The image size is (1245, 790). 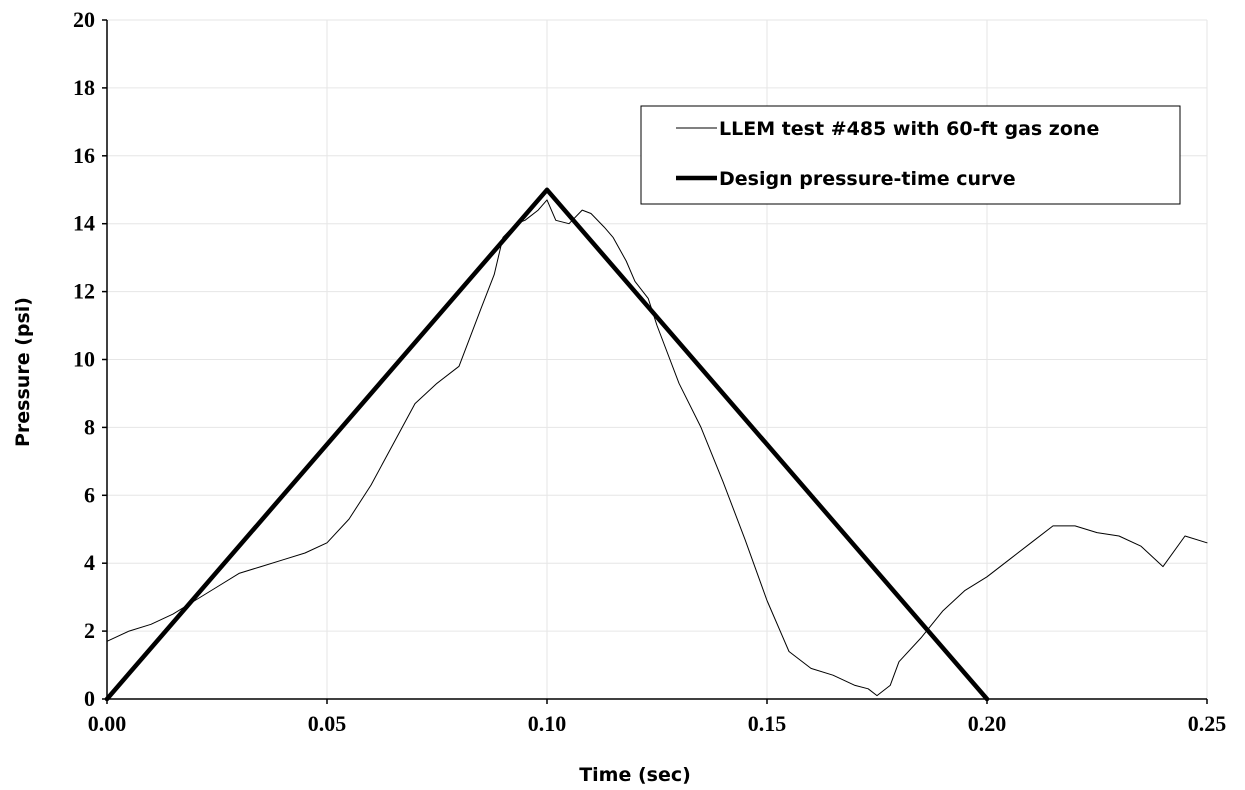 I want to click on y-tick-label: 6, so click(x=89, y=494).